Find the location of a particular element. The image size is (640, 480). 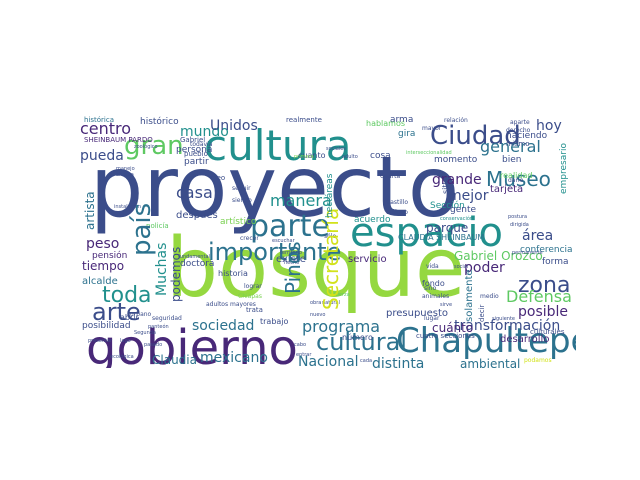

word-presupuesto: presupuesto is located at coordinates (417, 313).